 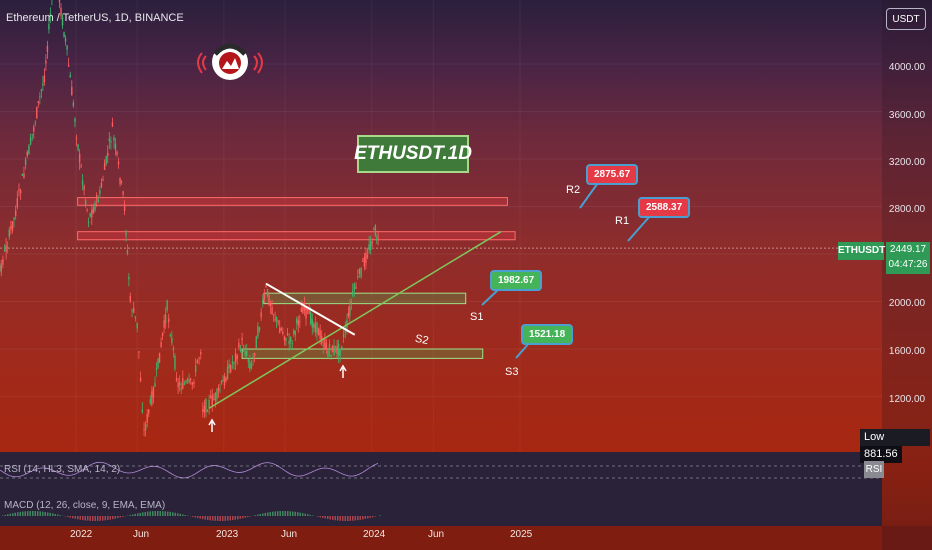 What do you see at coordinates (907, 67) in the screenshot?
I see `y-tick-label: 4000.00` at bounding box center [907, 67].